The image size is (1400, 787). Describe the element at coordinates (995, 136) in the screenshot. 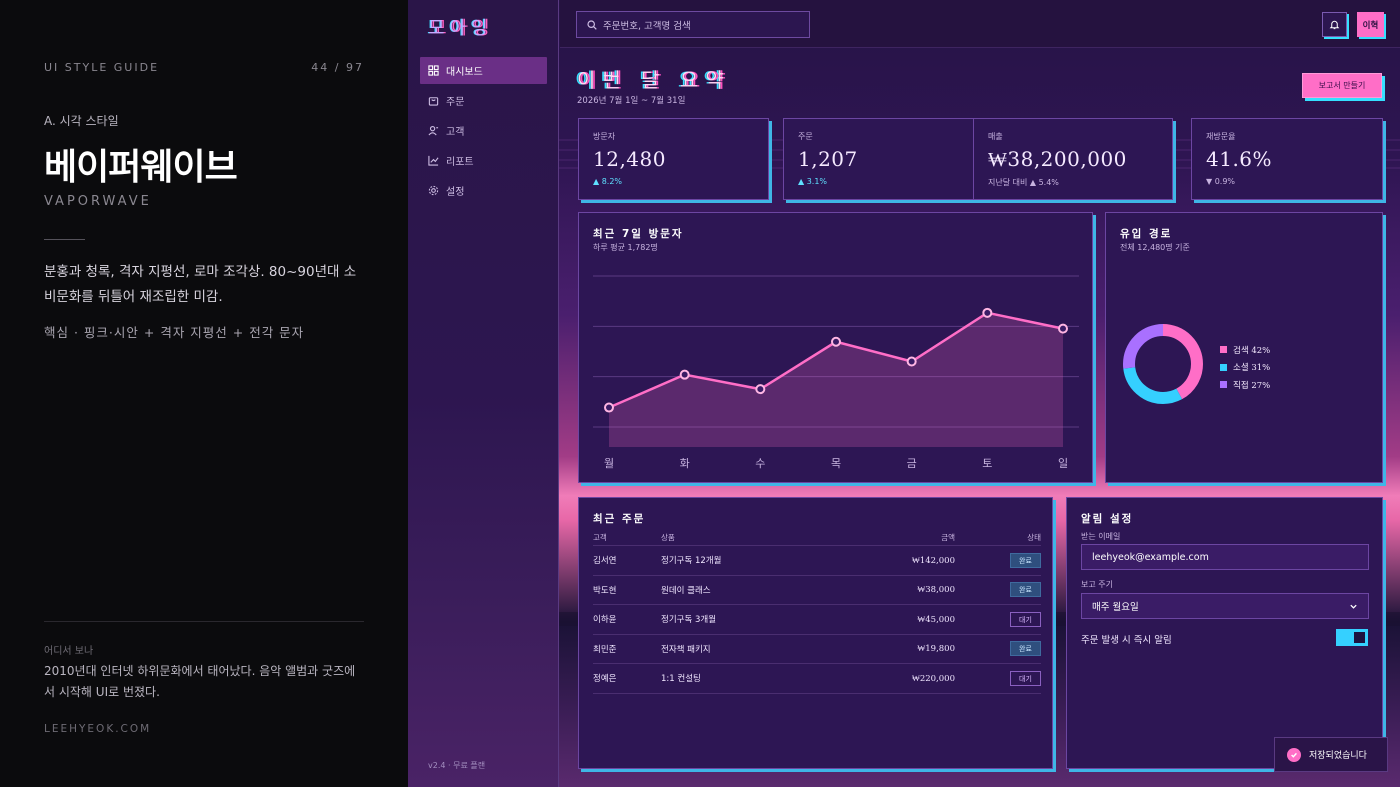

I see `kpi-label: 매출` at that location.